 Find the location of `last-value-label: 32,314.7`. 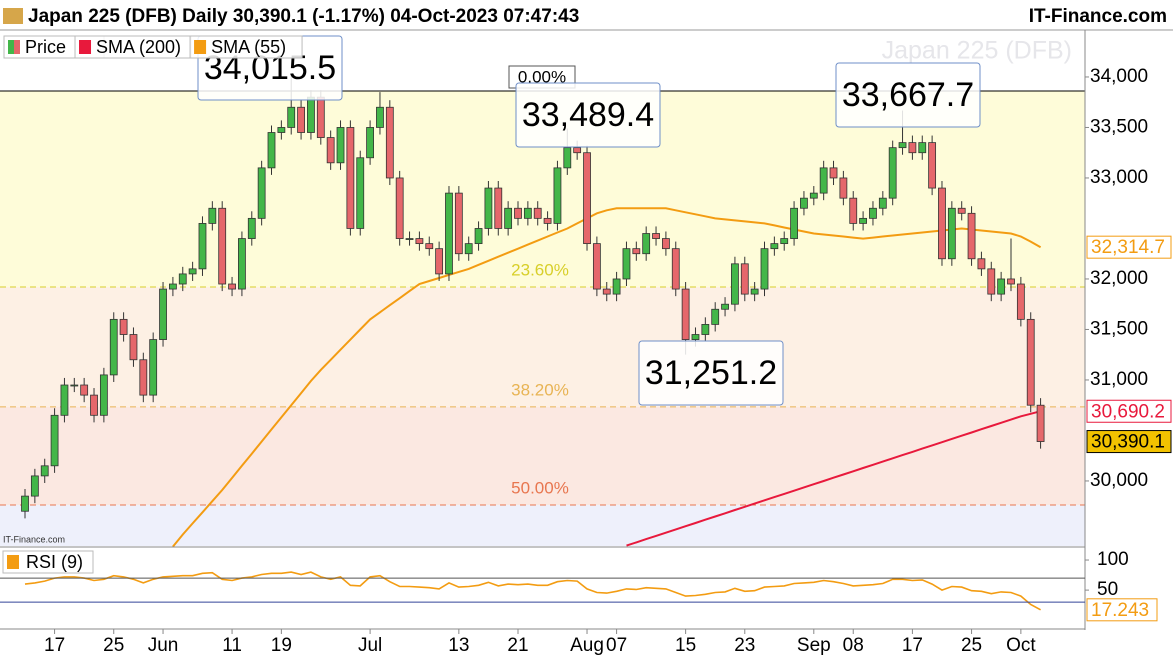

last-value-label: 32,314.7 is located at coordinates (1128, 247).